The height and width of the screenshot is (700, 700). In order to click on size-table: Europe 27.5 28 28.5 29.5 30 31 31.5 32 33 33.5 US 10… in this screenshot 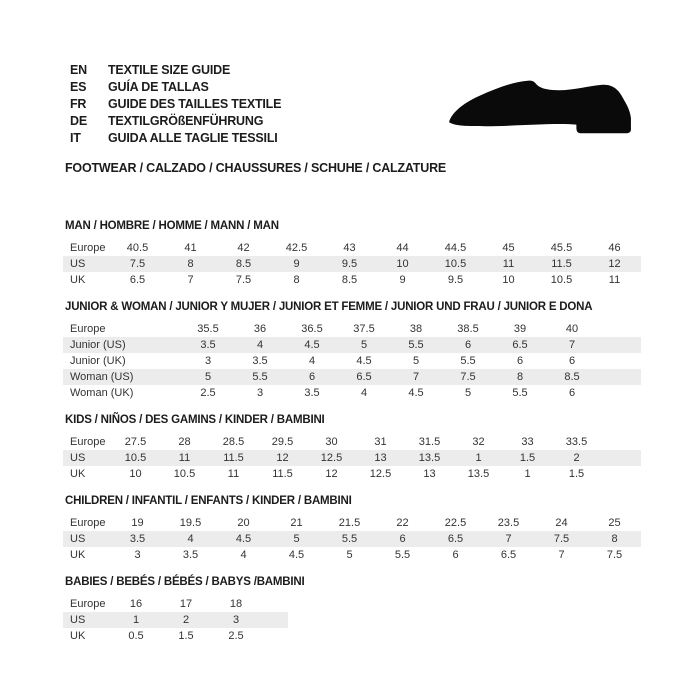, I will do `click(352, 458)`.